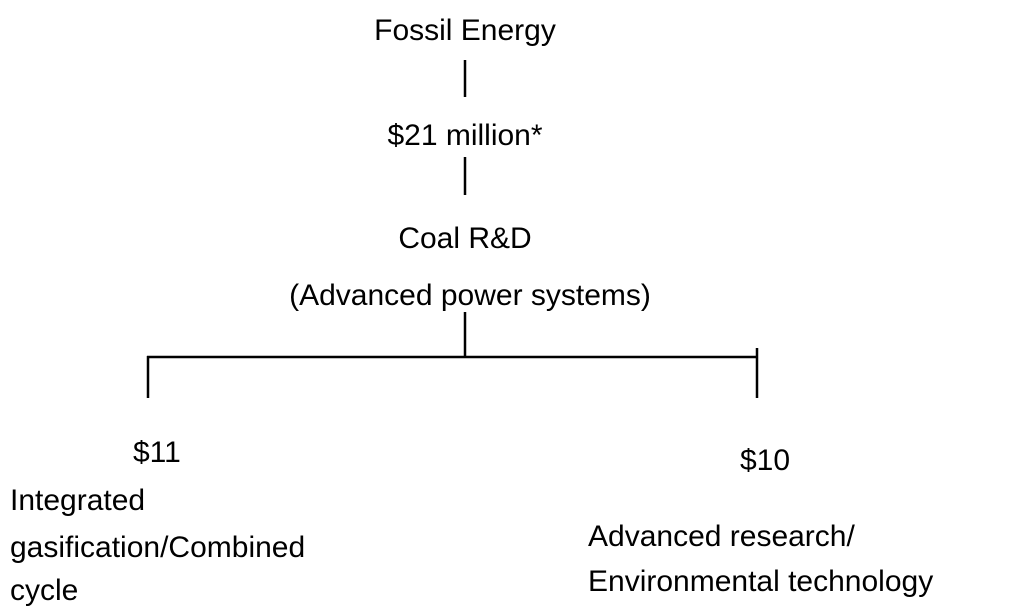 Image resolution: width=1014 pixels, height=607 pixels. Describe the element at coordinates (464, 238) in the screenshot. I see `node-label: Coal R&D` at that location.